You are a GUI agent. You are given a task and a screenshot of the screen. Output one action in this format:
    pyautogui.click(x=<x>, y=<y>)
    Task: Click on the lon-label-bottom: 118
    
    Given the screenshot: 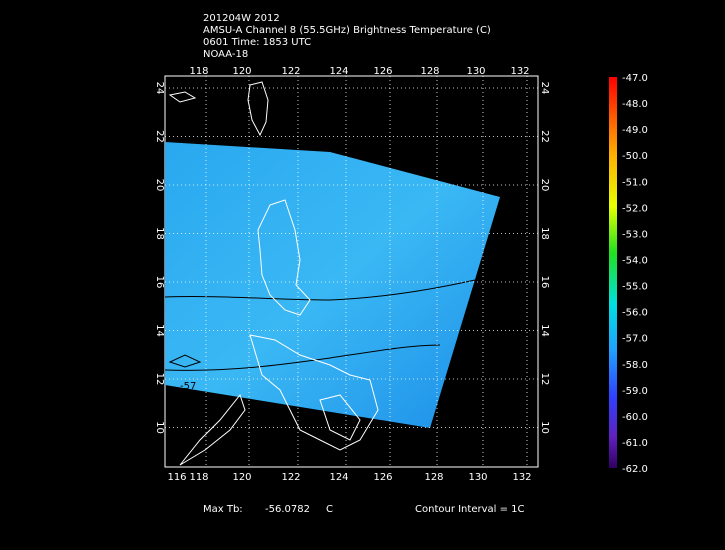 What is the action you would take?
    pyautogui.click(x=198, y=477)
    